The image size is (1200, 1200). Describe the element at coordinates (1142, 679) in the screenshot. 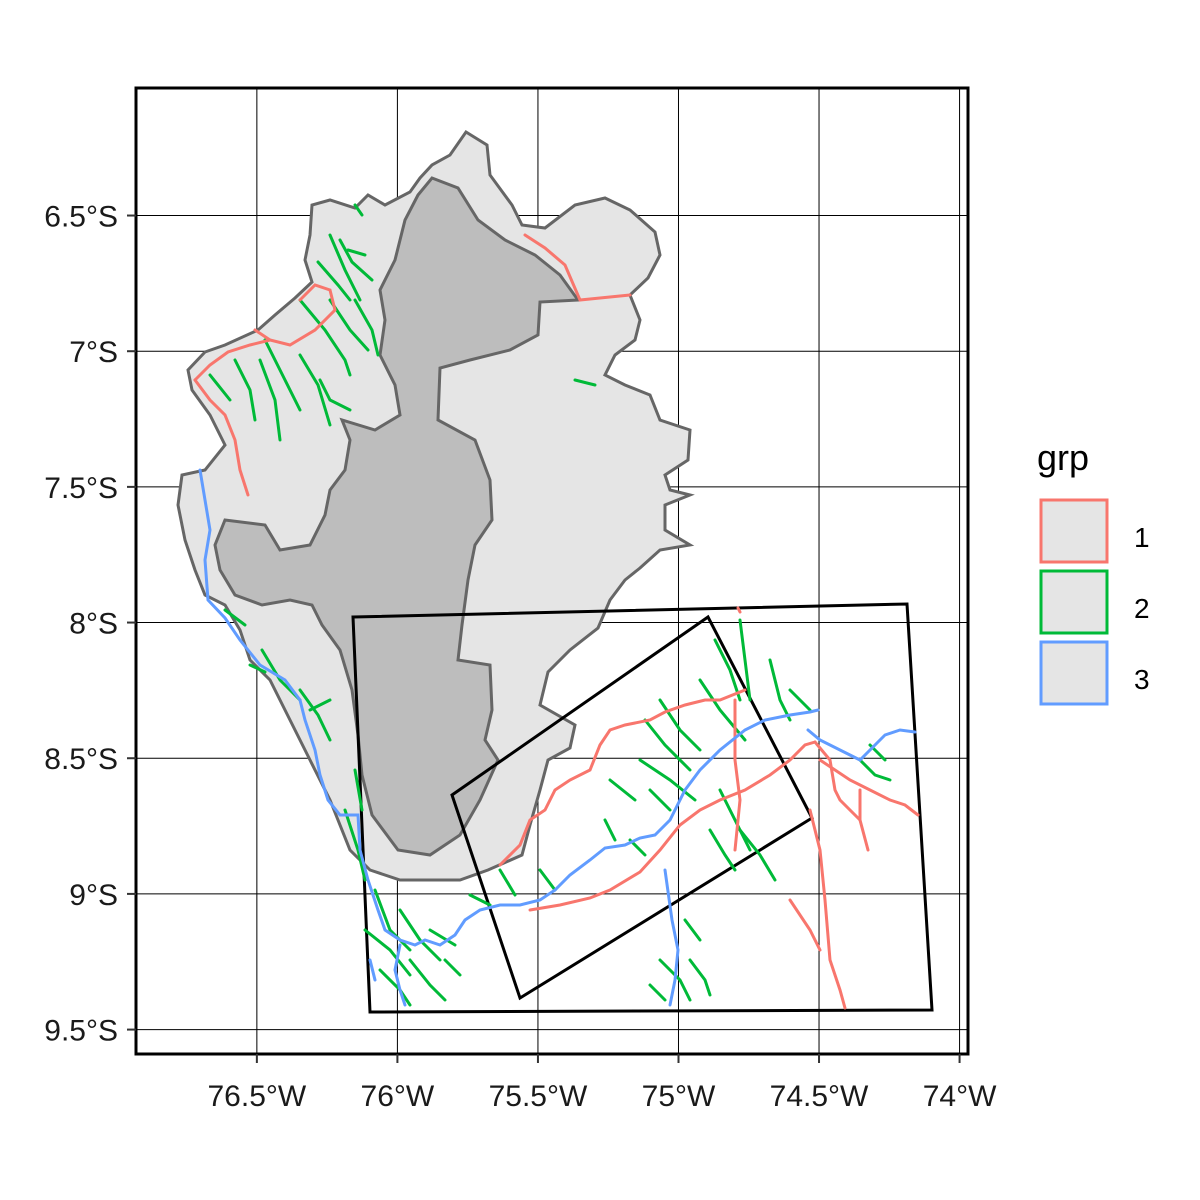

I see `legend-label-3: 3` at that location.